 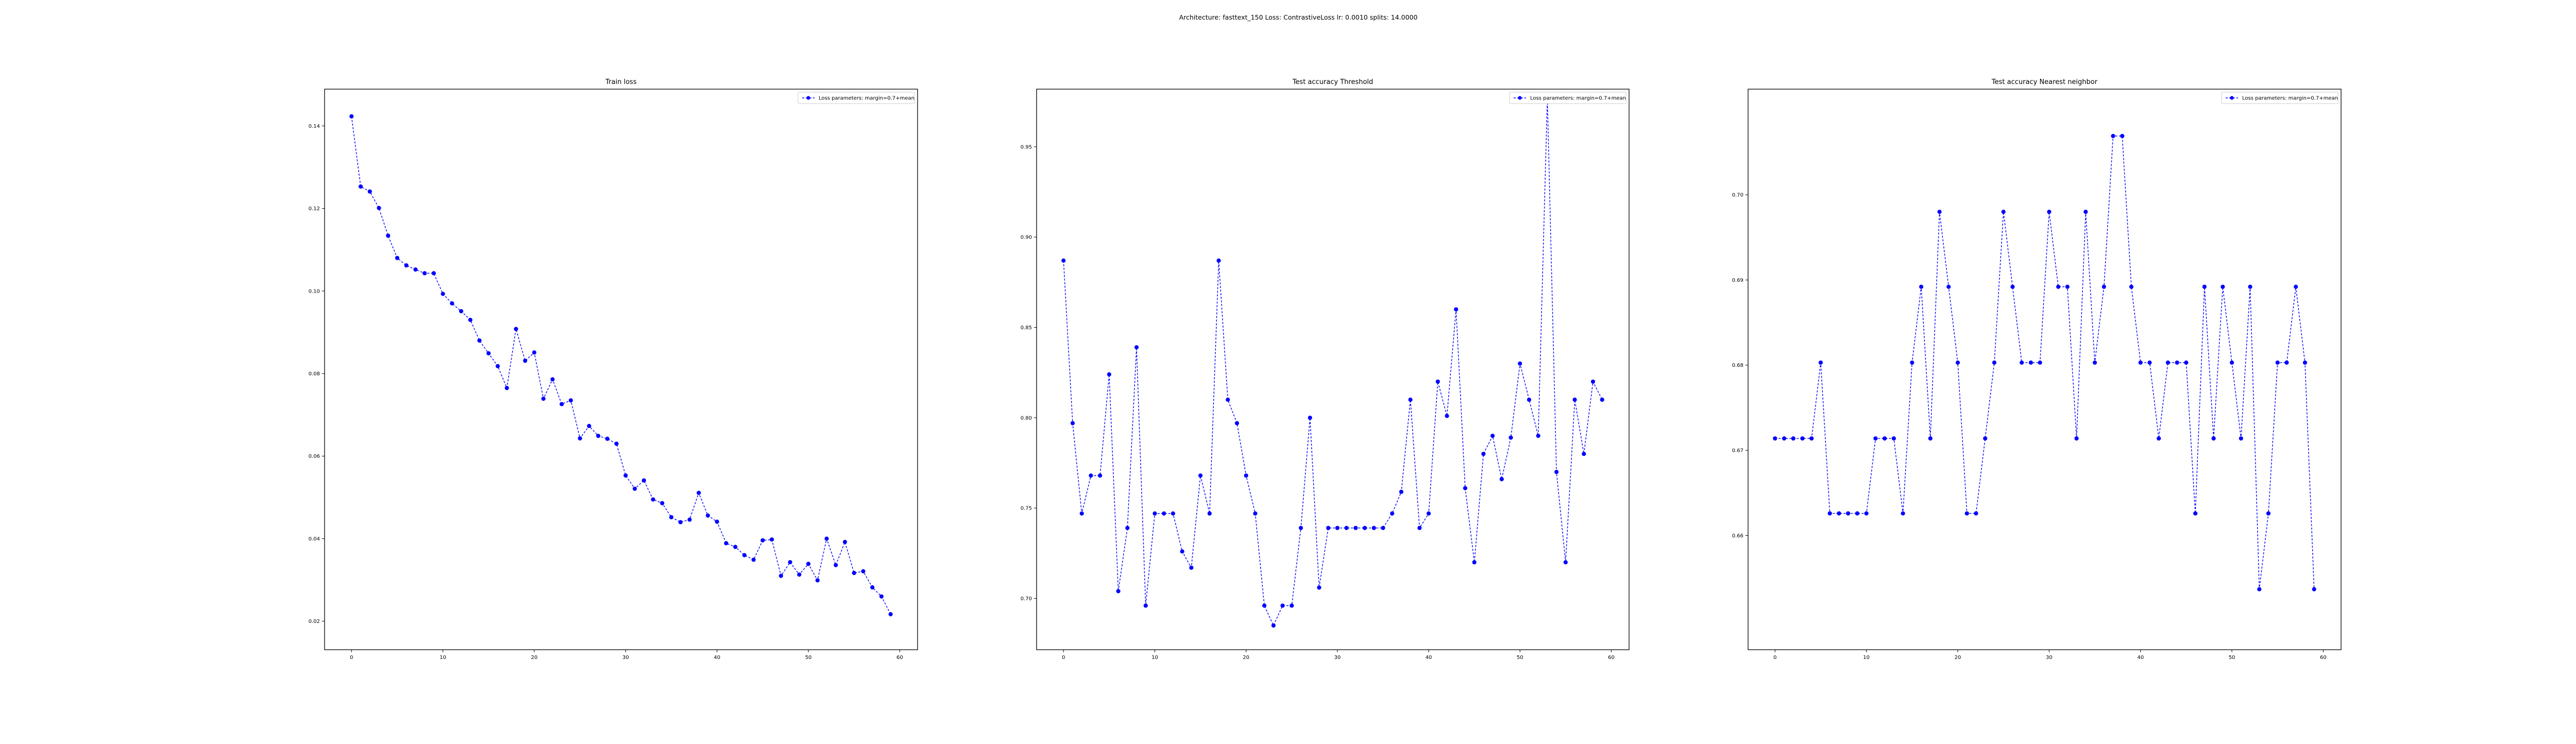 What do you see at coordinates (351, 658) in the screenshot?
I see `x-tick-label: 0` at bounding box center [351, 658].